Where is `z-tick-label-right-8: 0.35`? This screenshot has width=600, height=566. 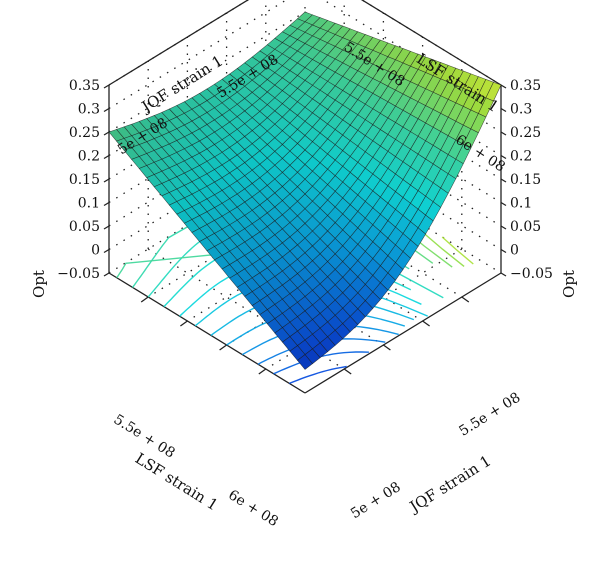
z-tick-label-right-8: 0.35 is located at coordinates (525, 86).